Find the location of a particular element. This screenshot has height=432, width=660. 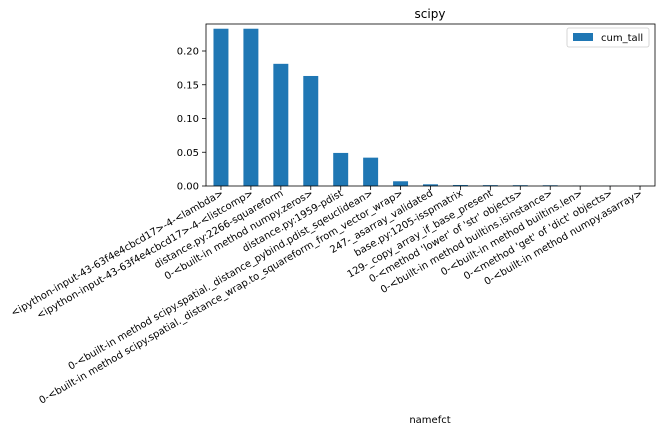

y-tick-label: 0.00 is located at coordinates (188, 187).